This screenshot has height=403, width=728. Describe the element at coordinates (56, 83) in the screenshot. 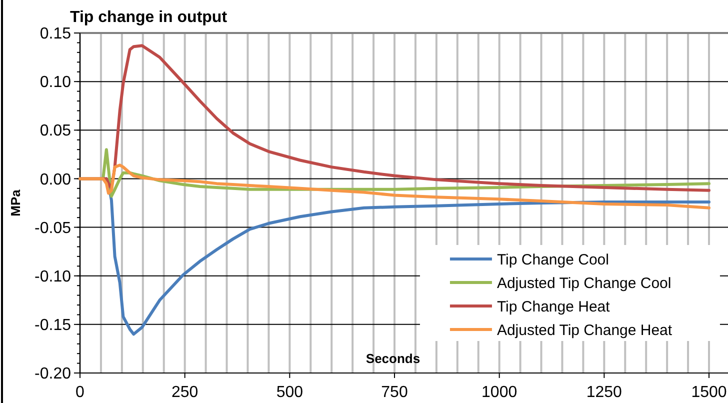

I see `y-tick-label: 0.10` at that location.